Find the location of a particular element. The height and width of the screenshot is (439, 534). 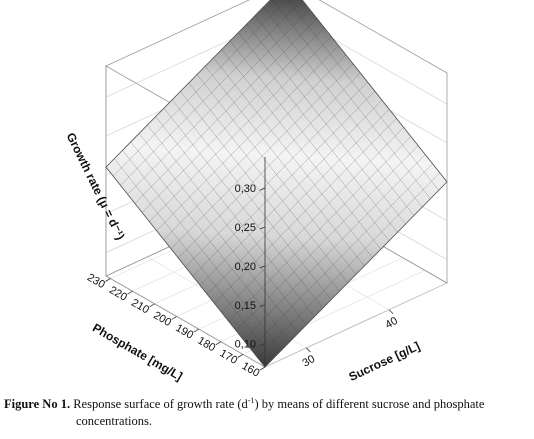

caption-superscript: -1 is located at coordinates (251, 400).